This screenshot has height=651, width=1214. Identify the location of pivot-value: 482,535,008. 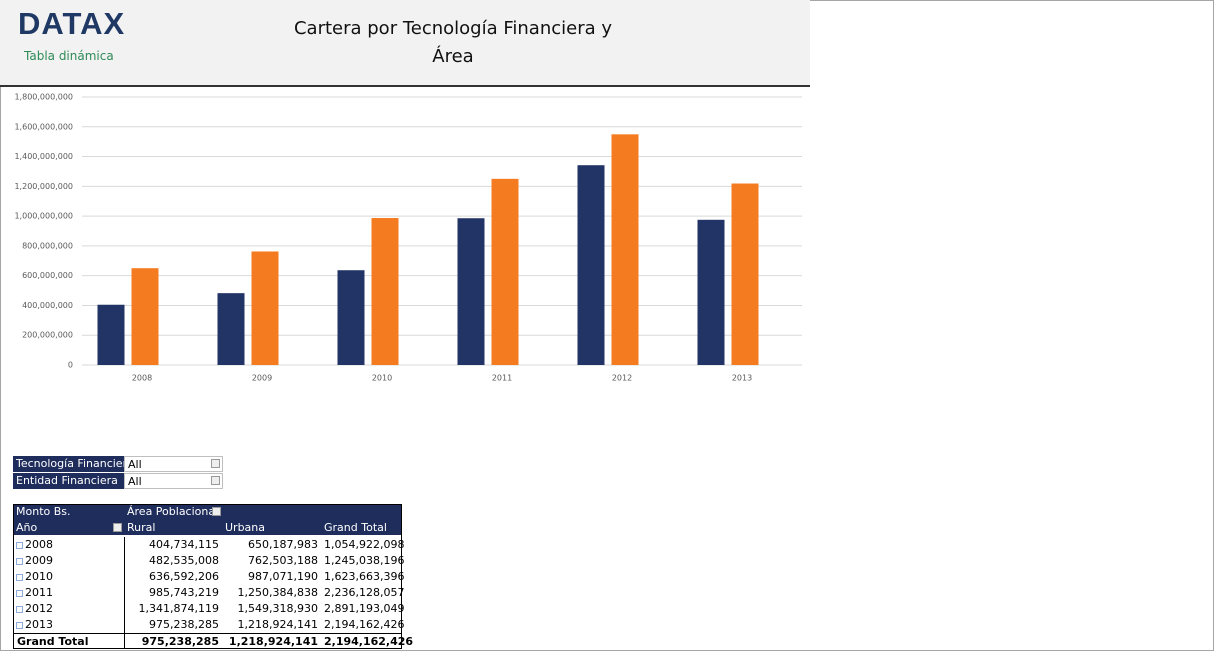
(184, 560).